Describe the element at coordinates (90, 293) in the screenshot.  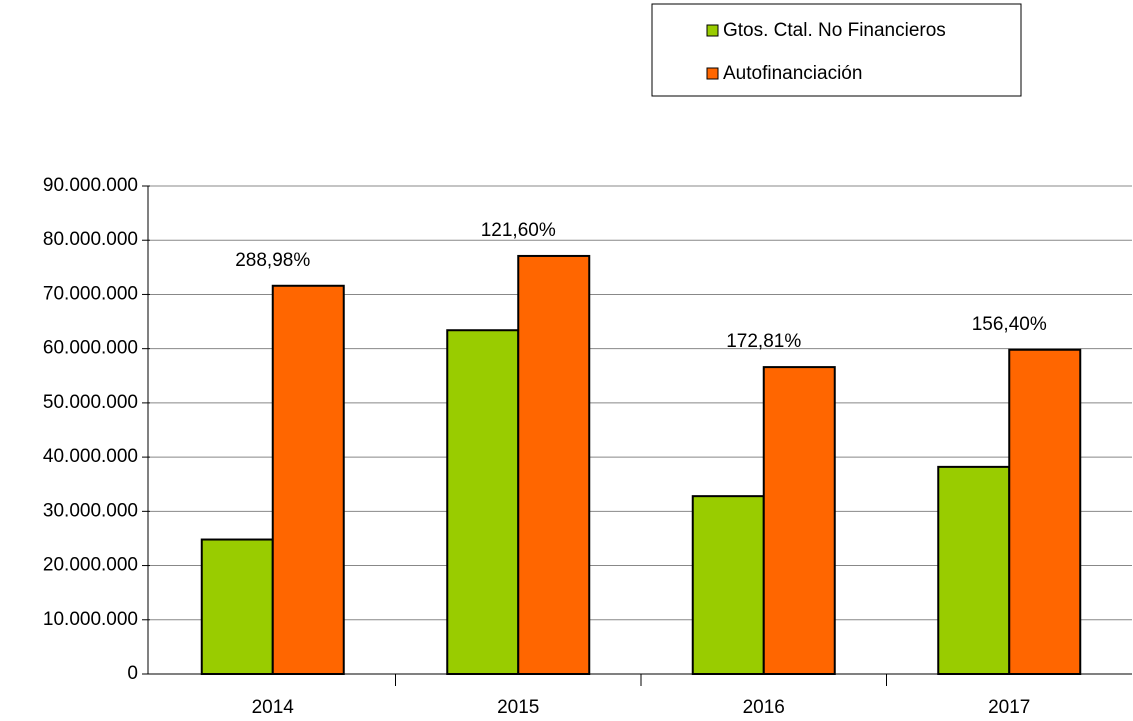
I see `y-tick-label: 70.000.000` at that location.